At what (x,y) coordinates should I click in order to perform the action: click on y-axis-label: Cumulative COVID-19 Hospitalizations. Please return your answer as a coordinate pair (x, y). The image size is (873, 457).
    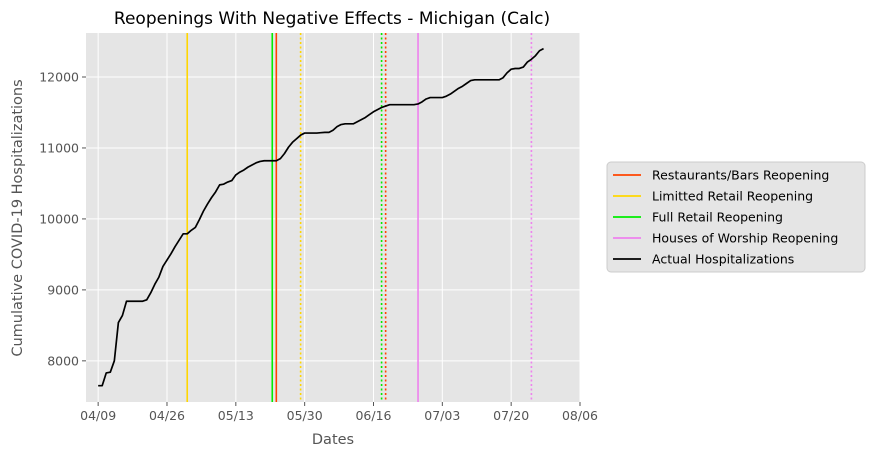
    Looking at the image, I should click on (18, 217).